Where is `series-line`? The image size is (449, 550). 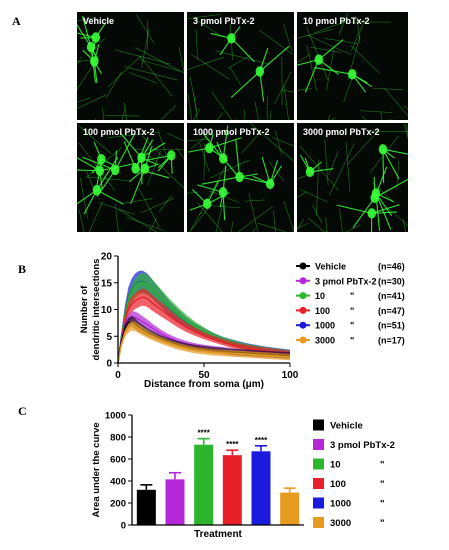 series-line is located at coordinates (204, 330).